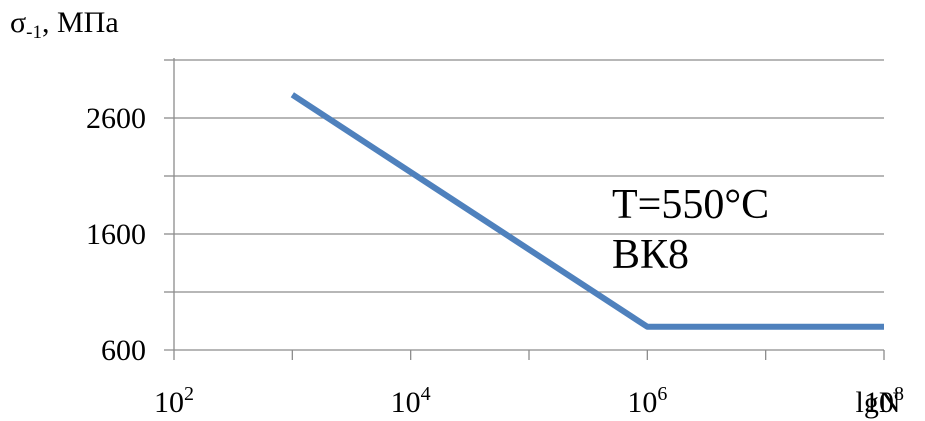  Describe the element at coordinates (18, 22) in the screenshot. I see `y-axis-symbol: σ` at that location.